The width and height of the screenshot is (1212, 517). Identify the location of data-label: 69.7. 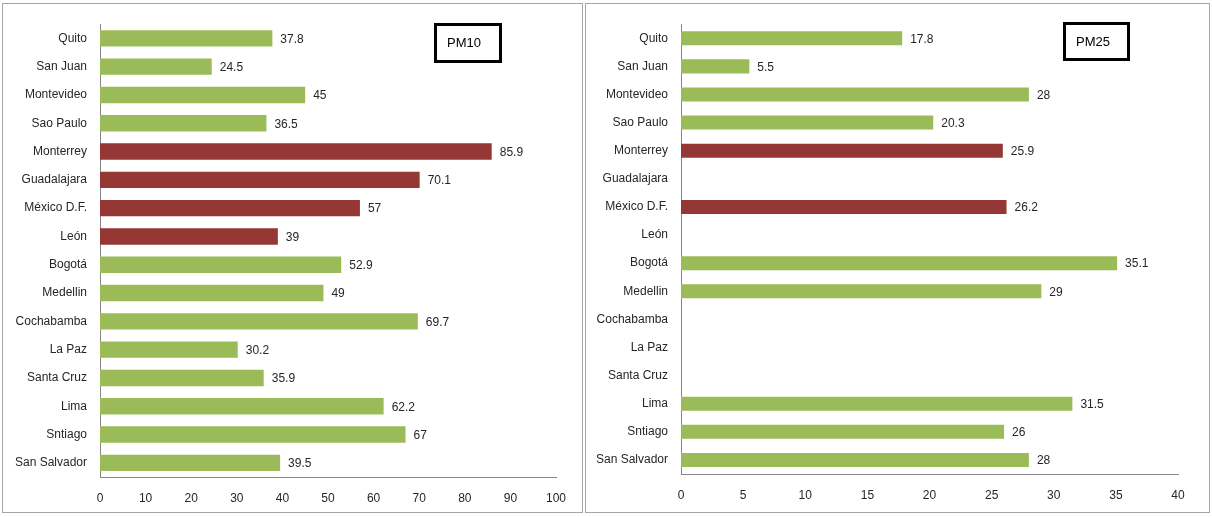
(437, 321).